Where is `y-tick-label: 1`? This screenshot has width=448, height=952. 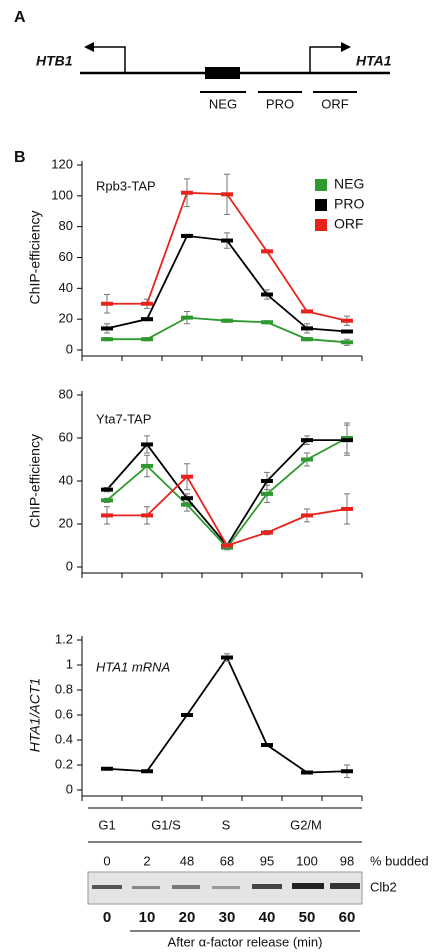
y-tick-label: 1 is located at coordinates (69, 663).